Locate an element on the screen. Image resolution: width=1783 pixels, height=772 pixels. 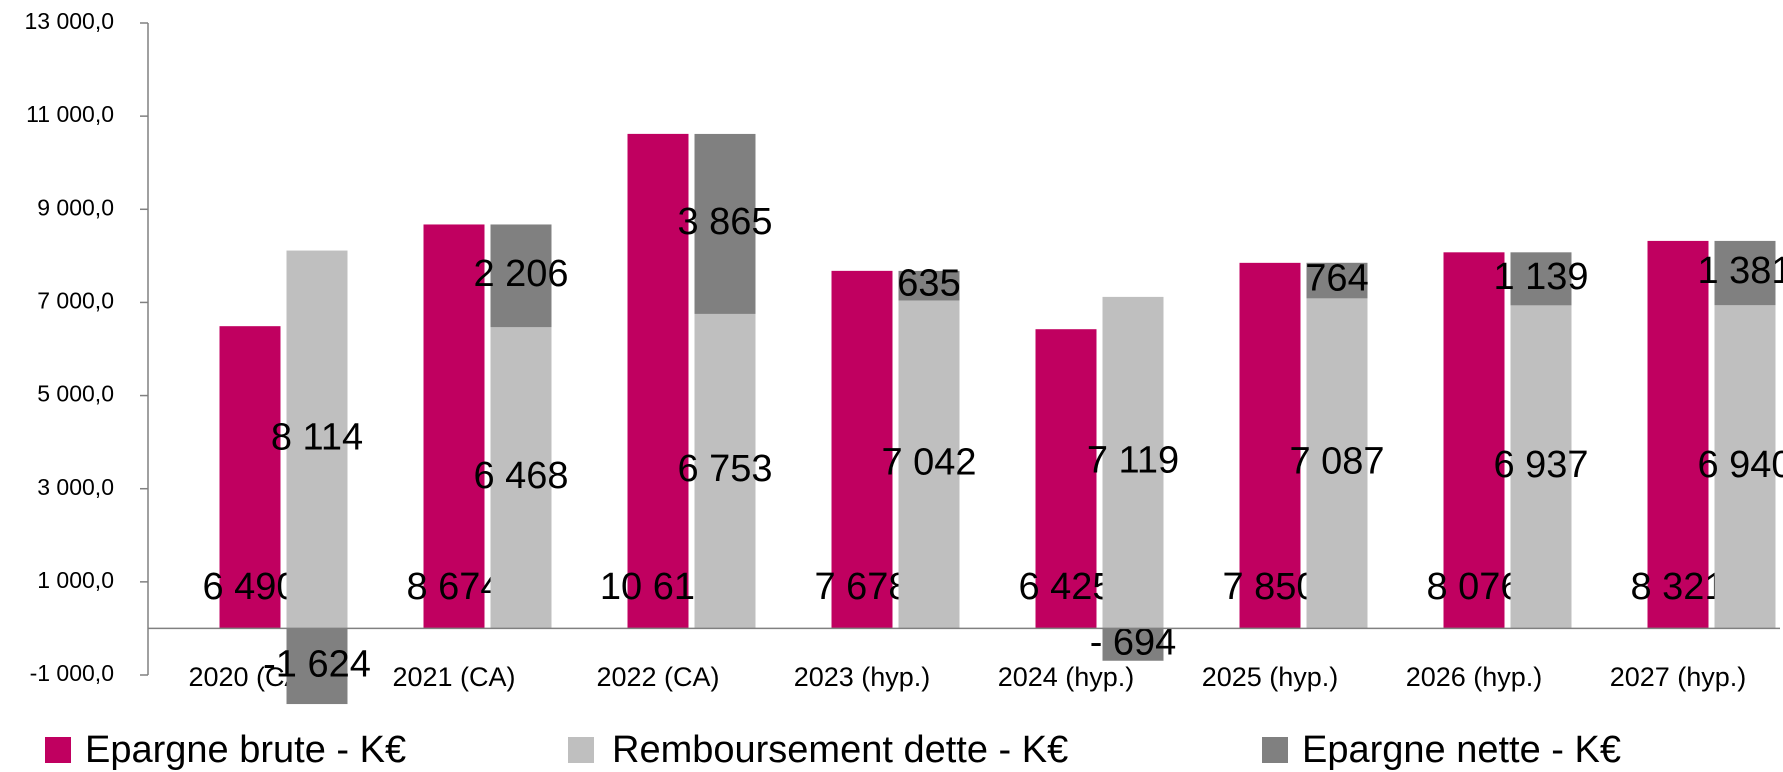
data-label: 764 is located at coordinates (1336, 279).